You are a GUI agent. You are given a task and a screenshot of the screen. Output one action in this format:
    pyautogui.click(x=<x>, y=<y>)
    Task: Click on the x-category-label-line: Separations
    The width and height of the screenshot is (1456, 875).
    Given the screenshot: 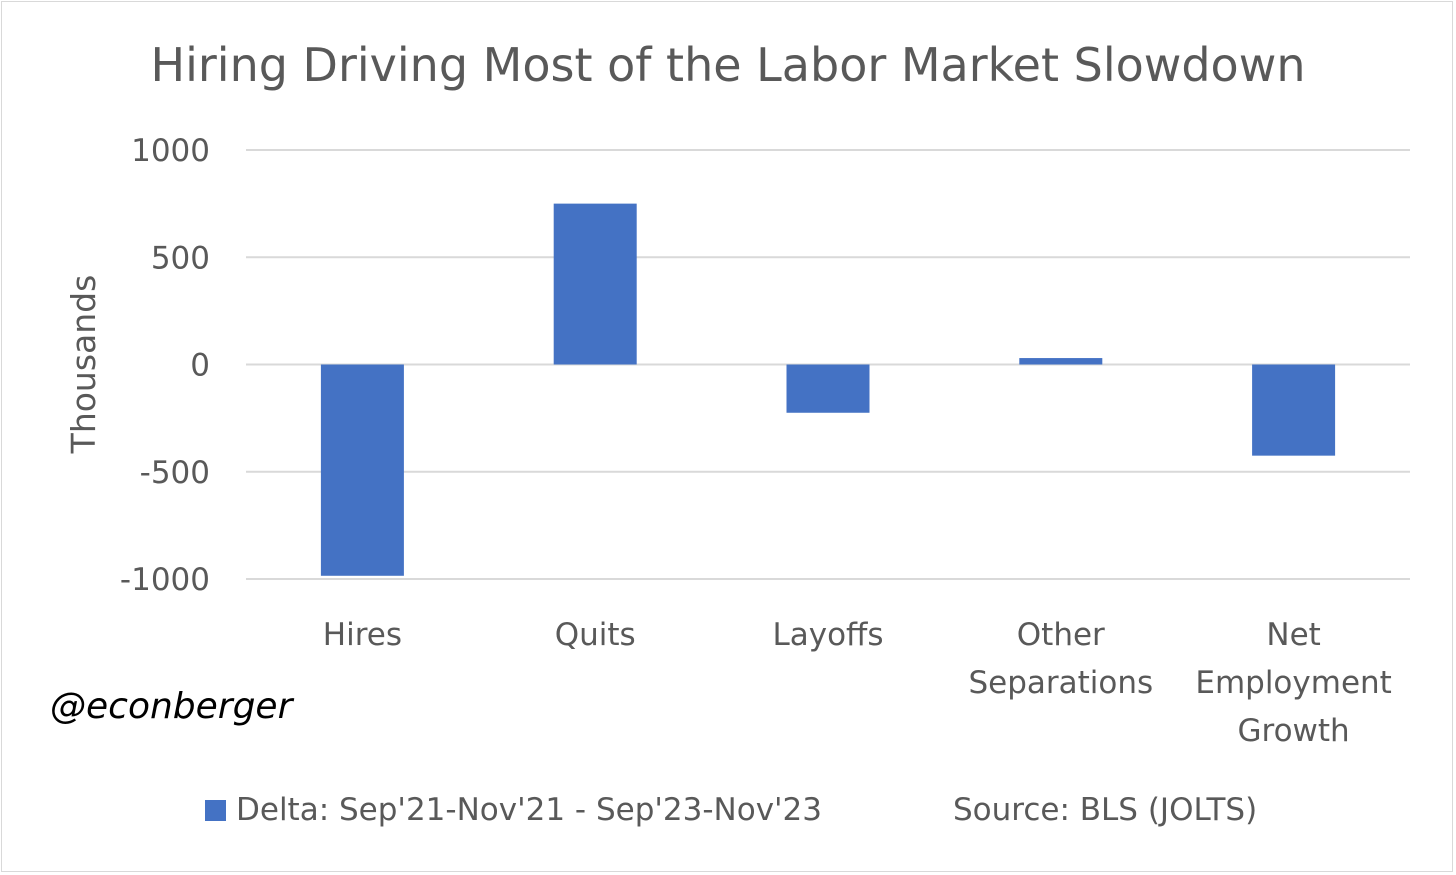 What is the action you would take?
    pyautogui.click(x=1060, y=683)
    